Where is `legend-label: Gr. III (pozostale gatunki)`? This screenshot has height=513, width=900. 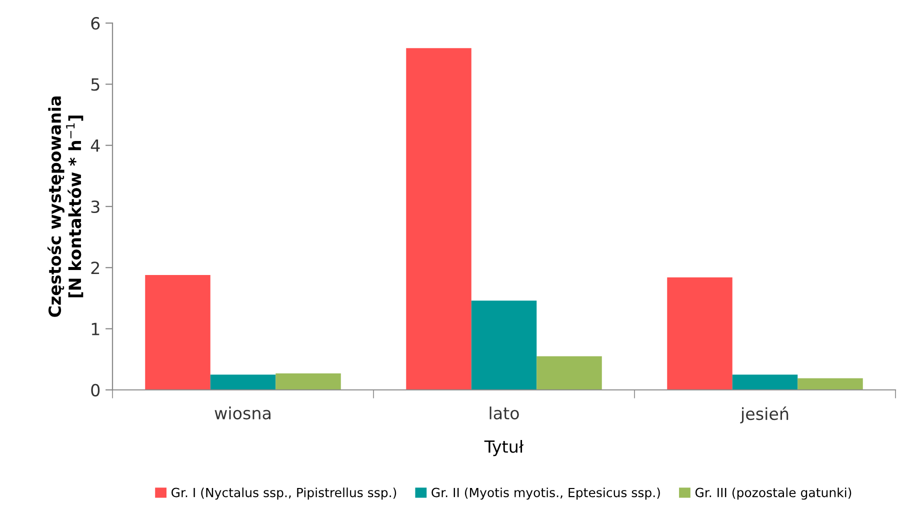
legend-label: Gr. III (pozostale gatunki) is located at coordinates (773, 494).